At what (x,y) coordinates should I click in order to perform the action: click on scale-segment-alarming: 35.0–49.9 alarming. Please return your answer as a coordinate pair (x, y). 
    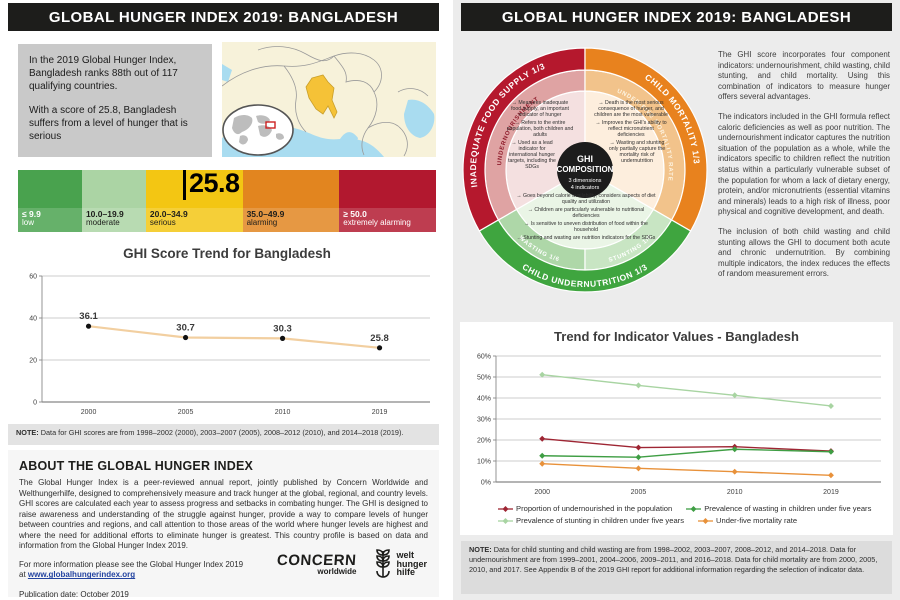
    Looking at the image, I should click on (291, 201).